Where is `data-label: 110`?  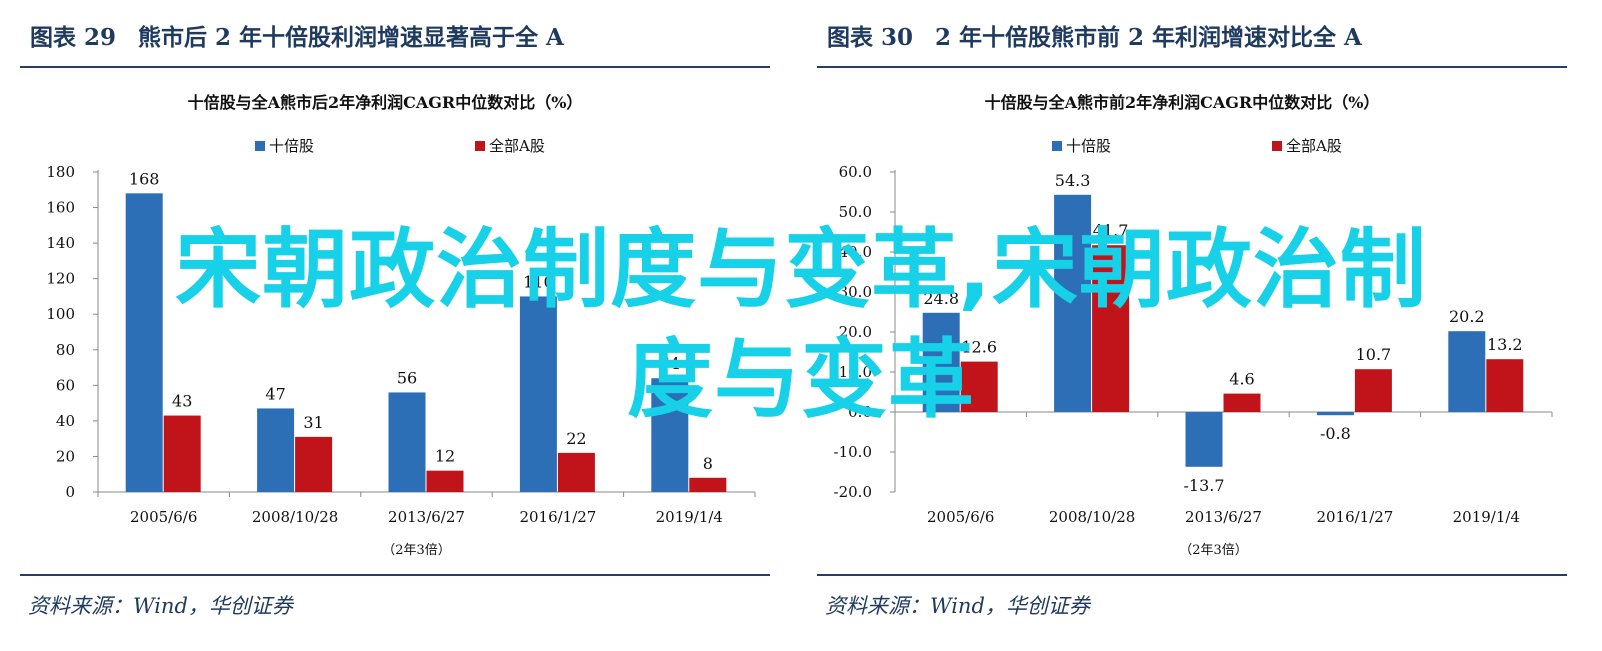
data-label: 110 is located at coordinates (538, 281).